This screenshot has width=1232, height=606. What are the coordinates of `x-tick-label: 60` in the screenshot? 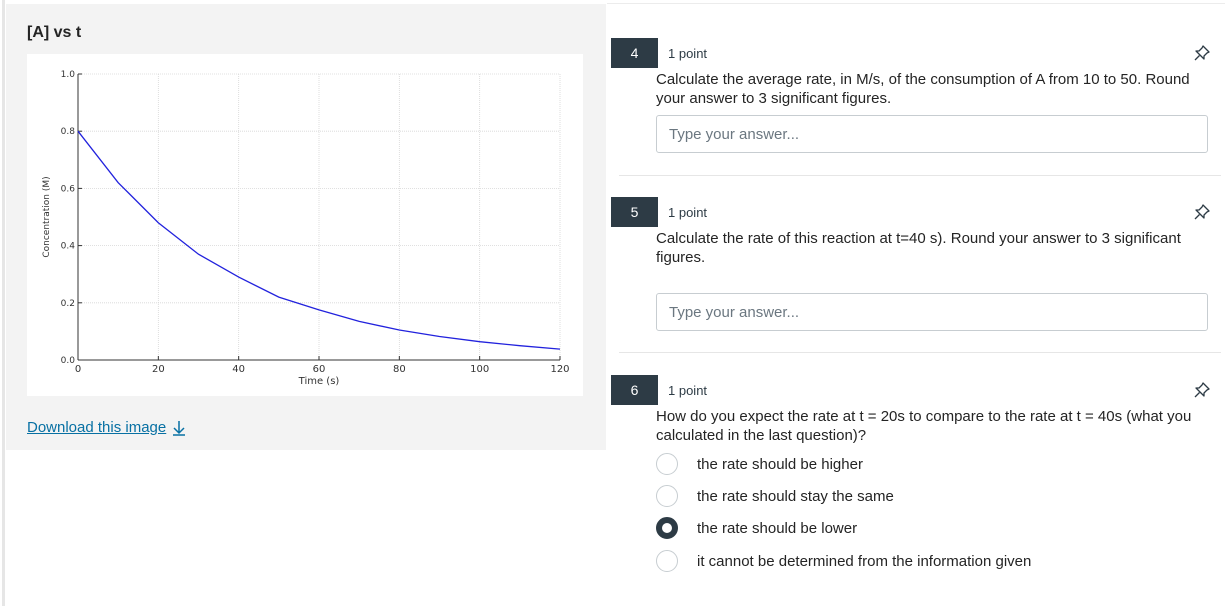 It's located at (319, 369).